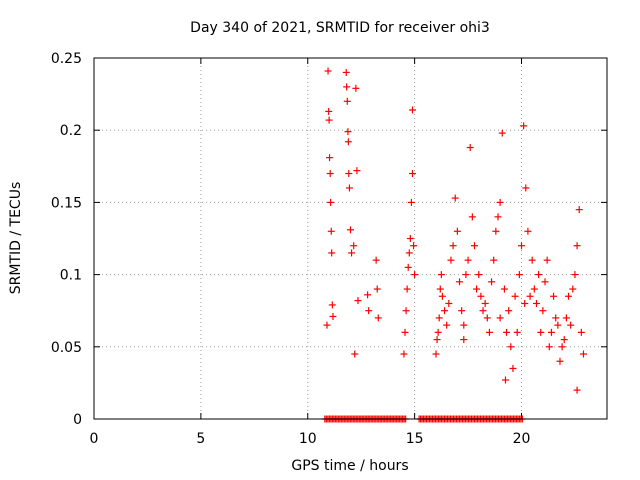 The image size is (640, 480). What do you see at coordinates (349, 466) in the screenshot?
I see `x-axis-label: GPS time / hours` at bounding box center [349, 466].